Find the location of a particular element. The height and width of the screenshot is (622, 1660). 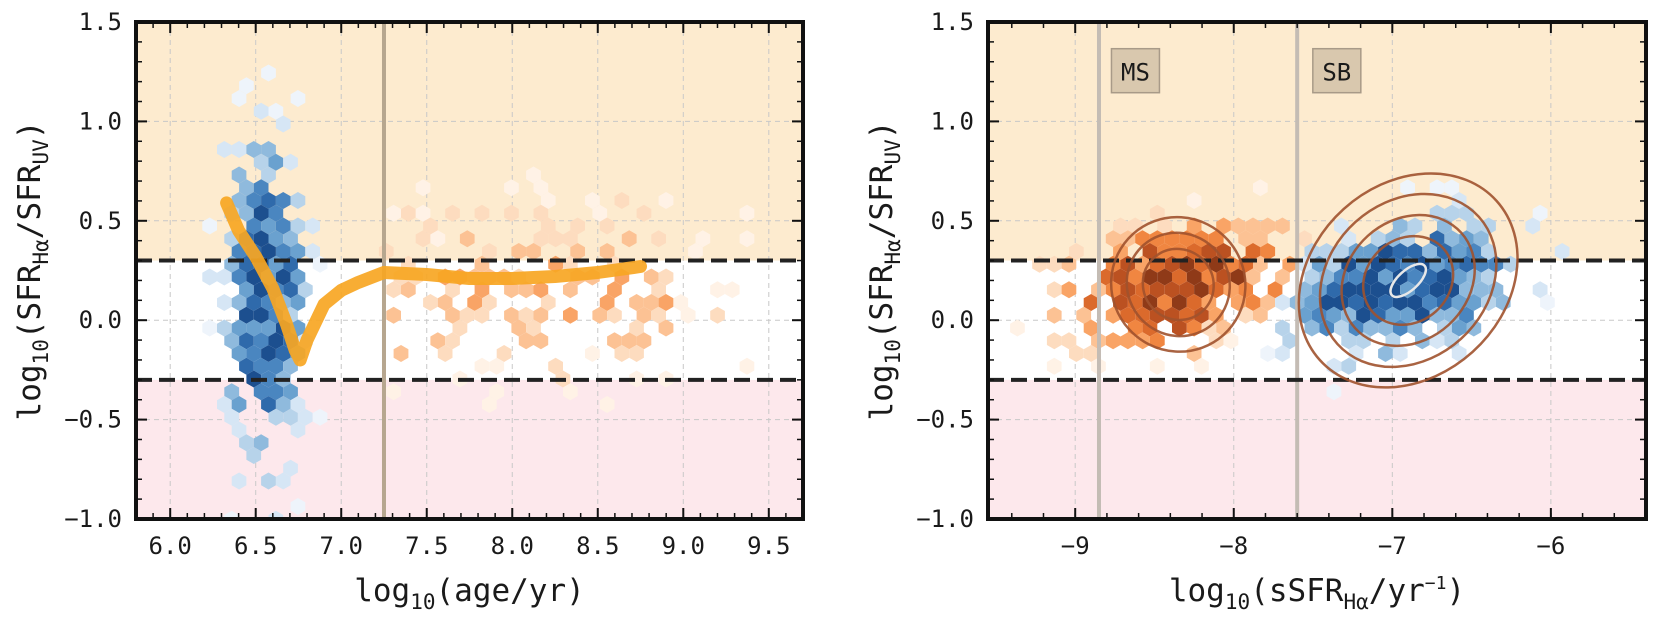

sb-label: SB is located at coordinates (1337, 70).